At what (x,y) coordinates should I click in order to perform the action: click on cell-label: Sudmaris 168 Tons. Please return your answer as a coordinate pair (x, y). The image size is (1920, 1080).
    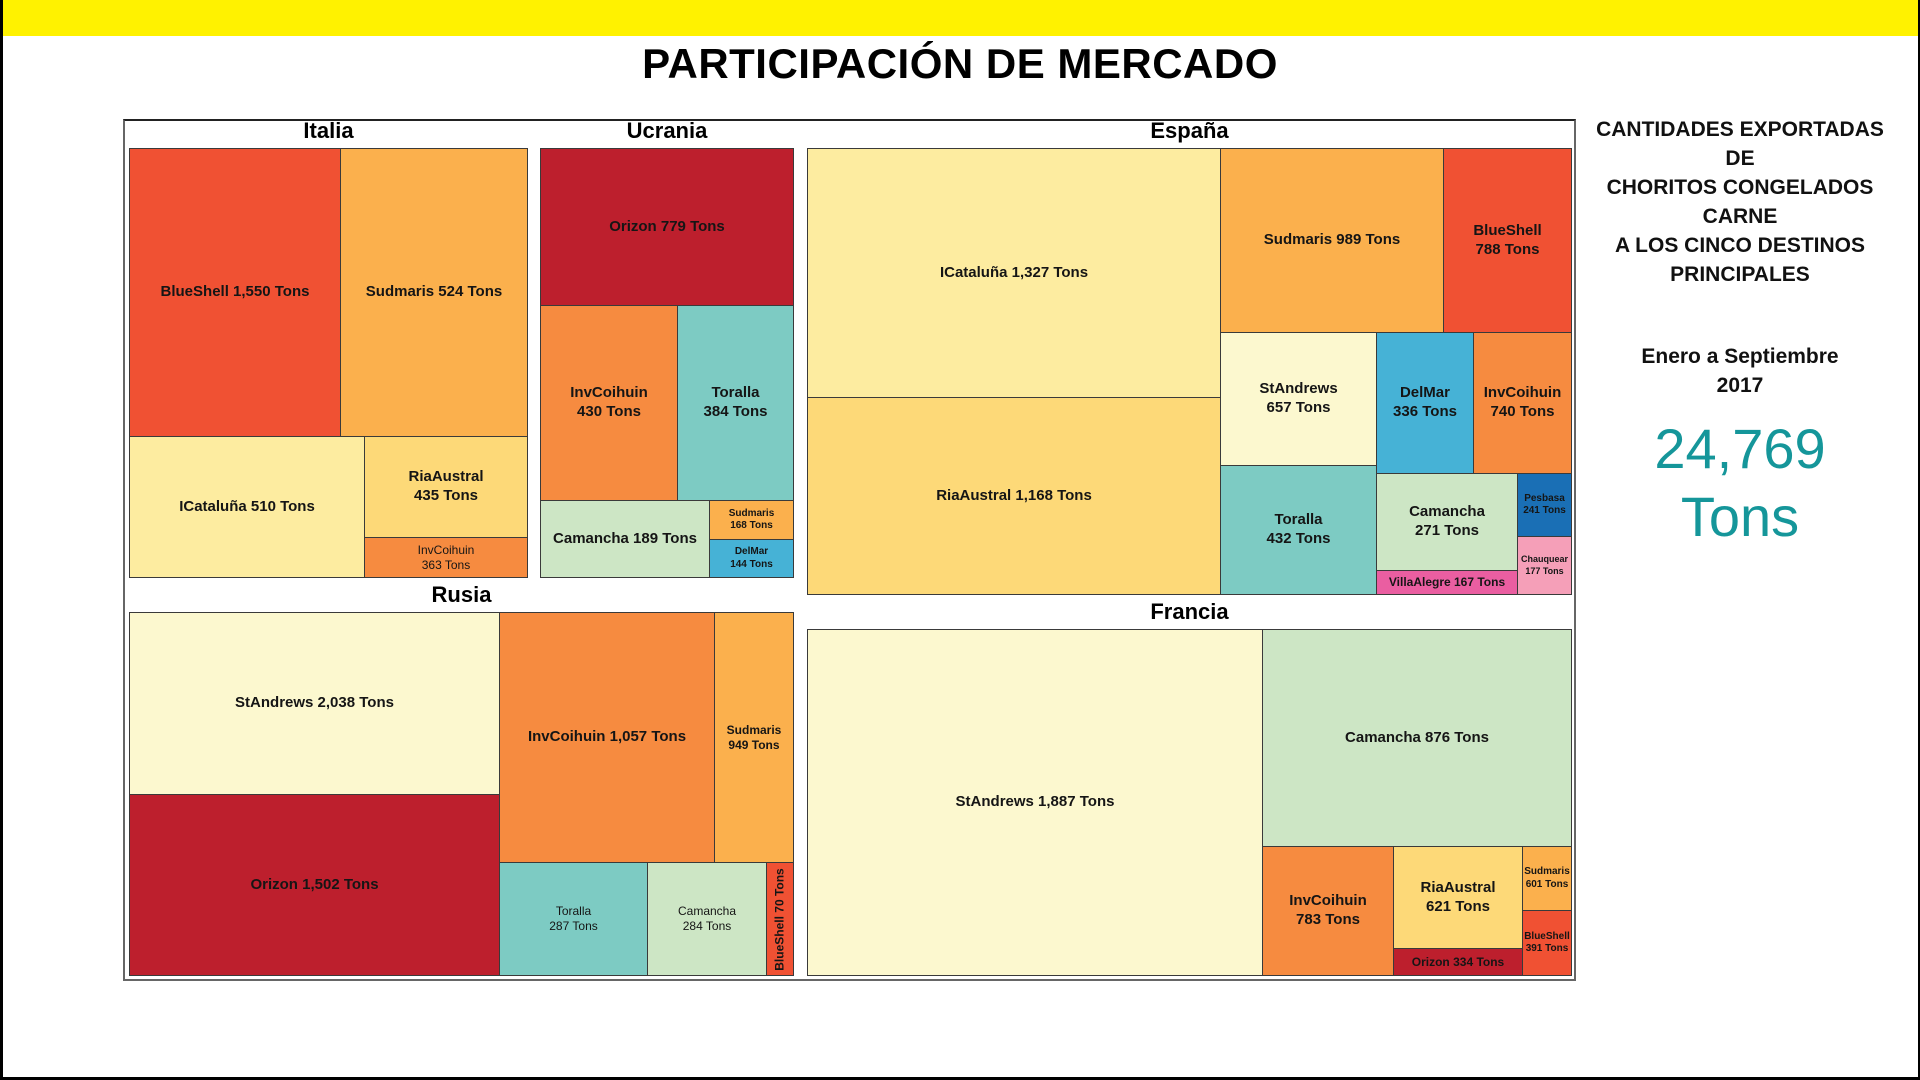
    Looking at the image, I should click on (751, 519).